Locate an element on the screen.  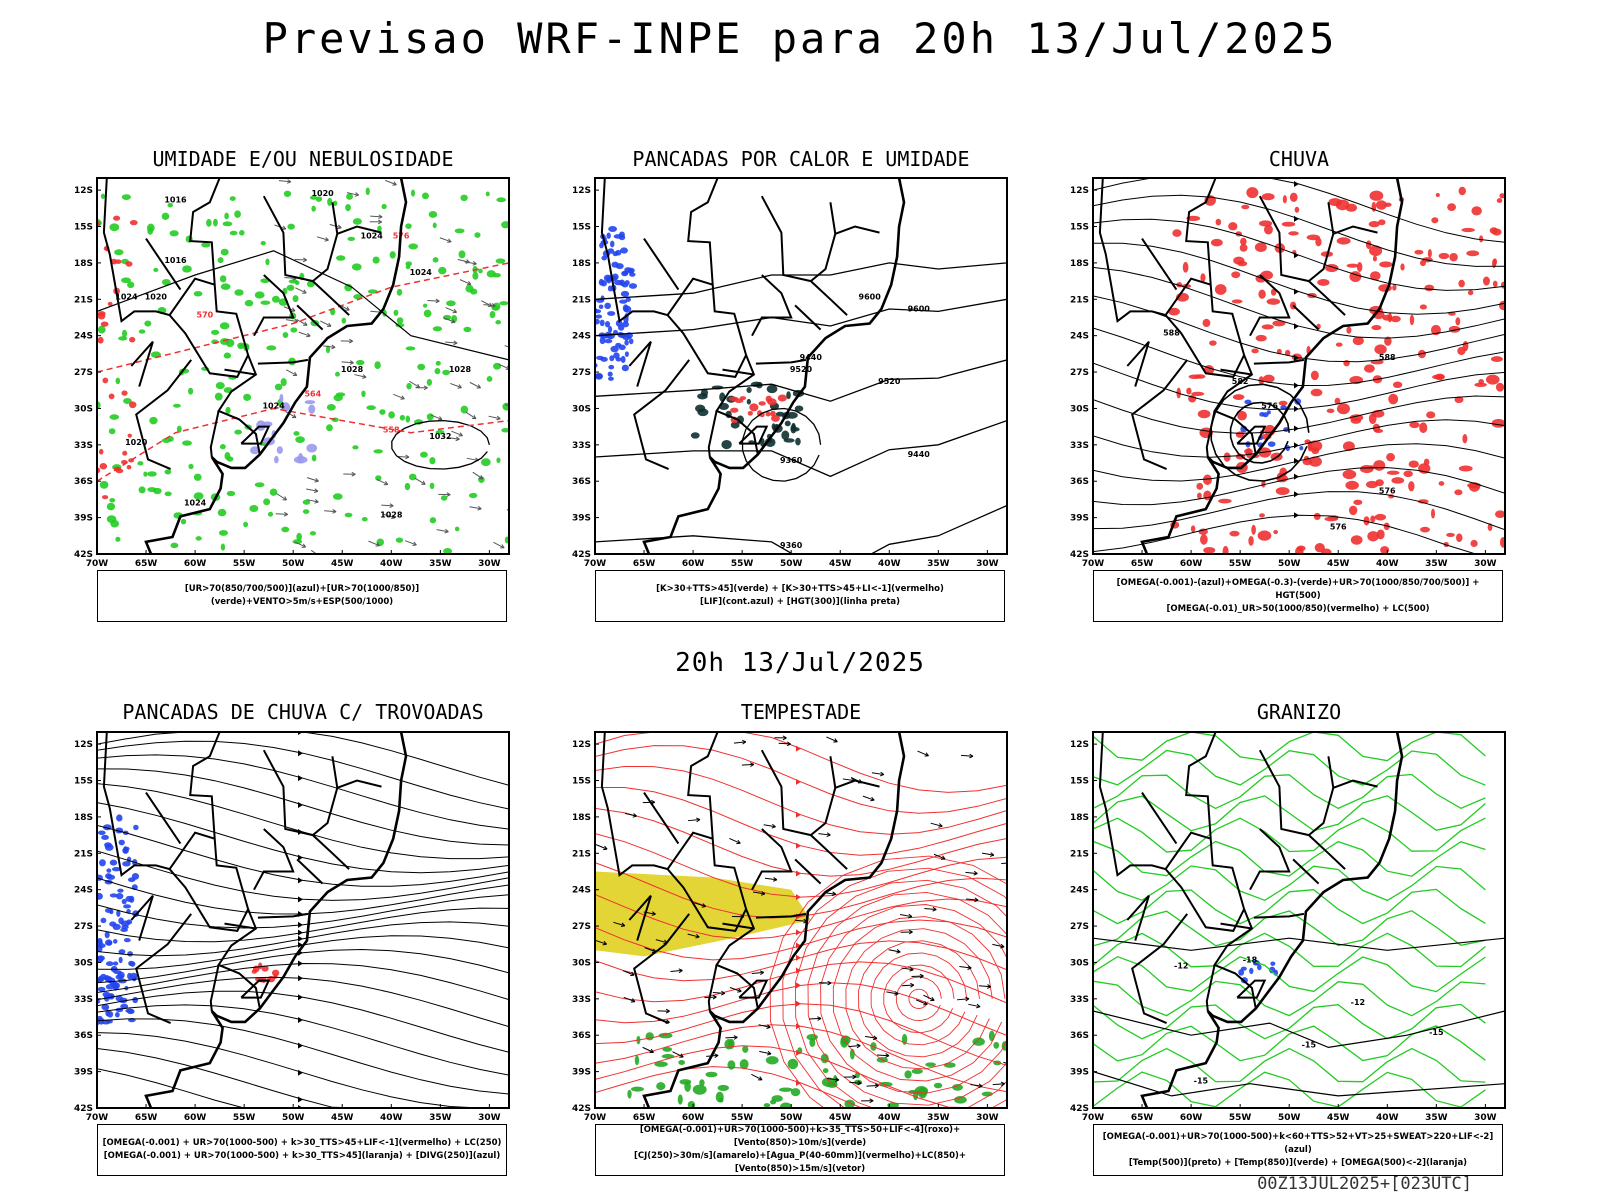
contour-label: 588 is located at coordinates (1171, 333).